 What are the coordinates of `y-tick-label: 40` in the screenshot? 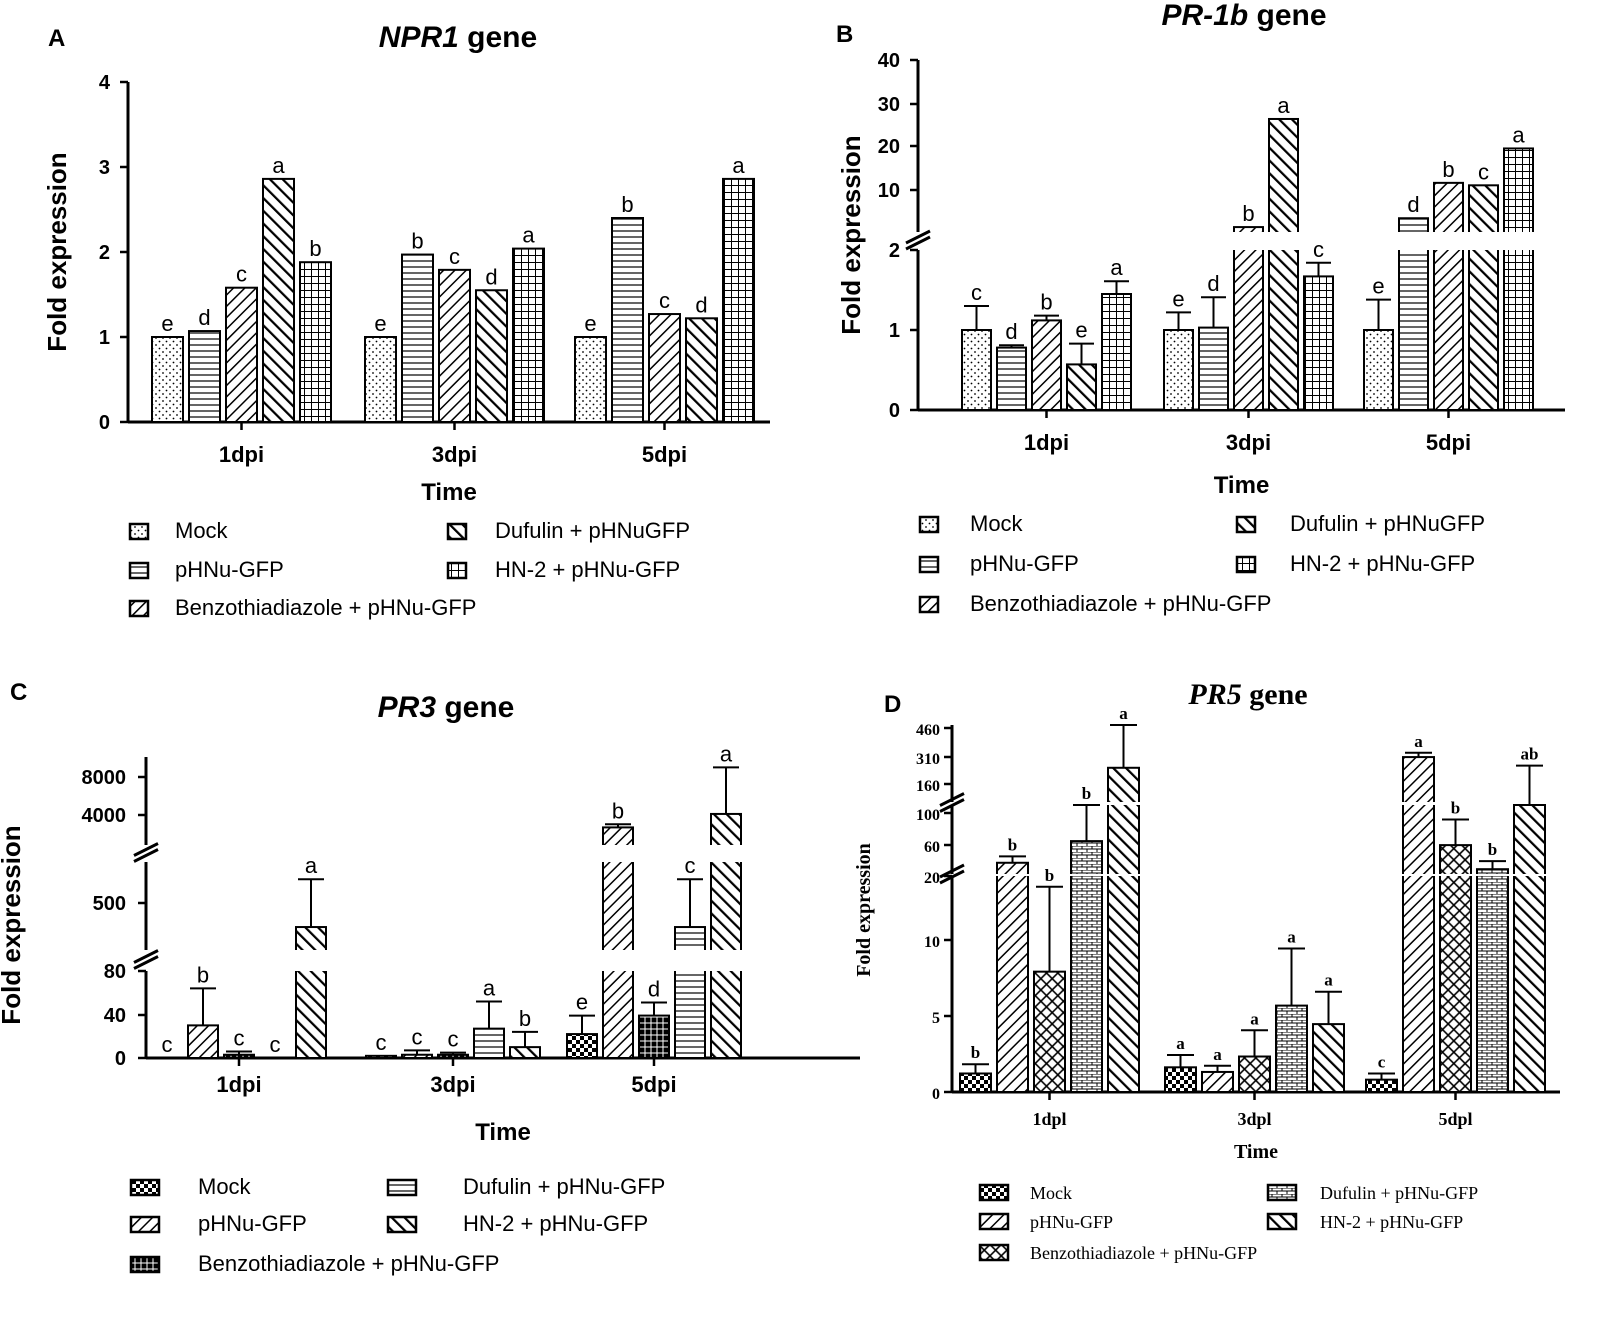 It's located at (115, 1016).